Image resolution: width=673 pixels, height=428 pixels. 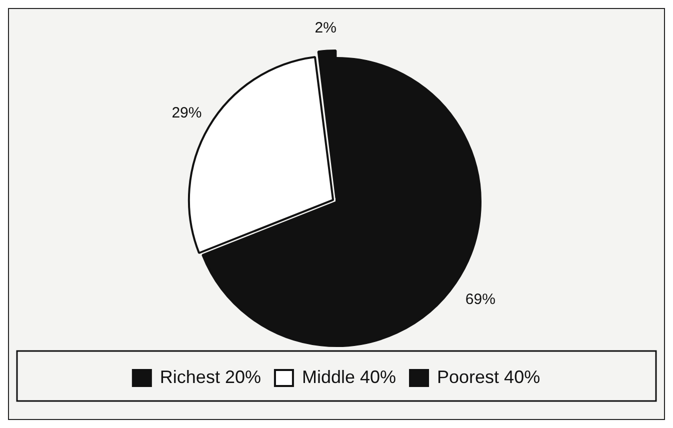 I want to click on data-label: 2%, so click(x=325, y=27).